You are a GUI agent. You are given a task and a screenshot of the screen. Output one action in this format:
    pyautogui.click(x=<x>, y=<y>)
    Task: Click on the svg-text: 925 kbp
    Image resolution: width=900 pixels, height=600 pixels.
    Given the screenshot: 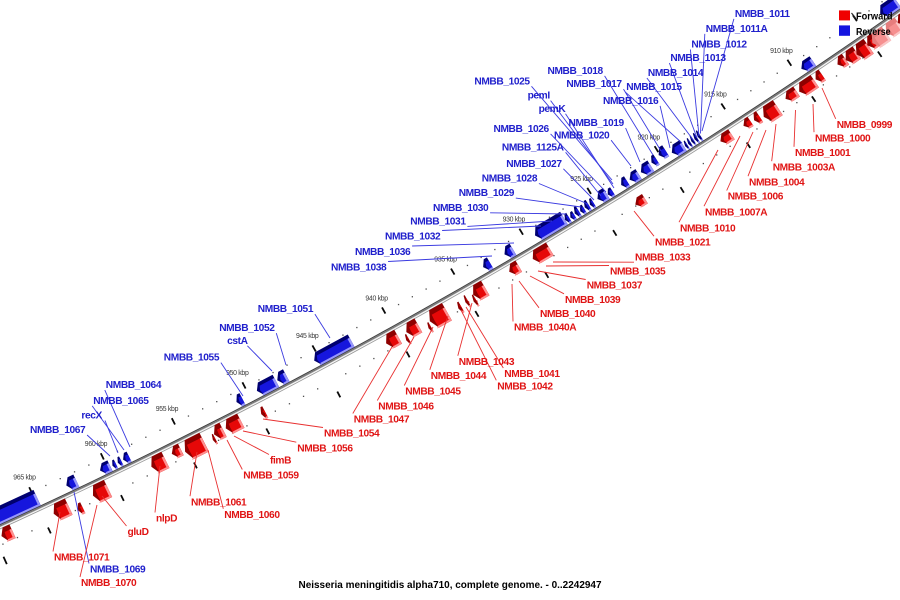 What is the action you would take?
    pyautogui.click(x=581, y=179)
    